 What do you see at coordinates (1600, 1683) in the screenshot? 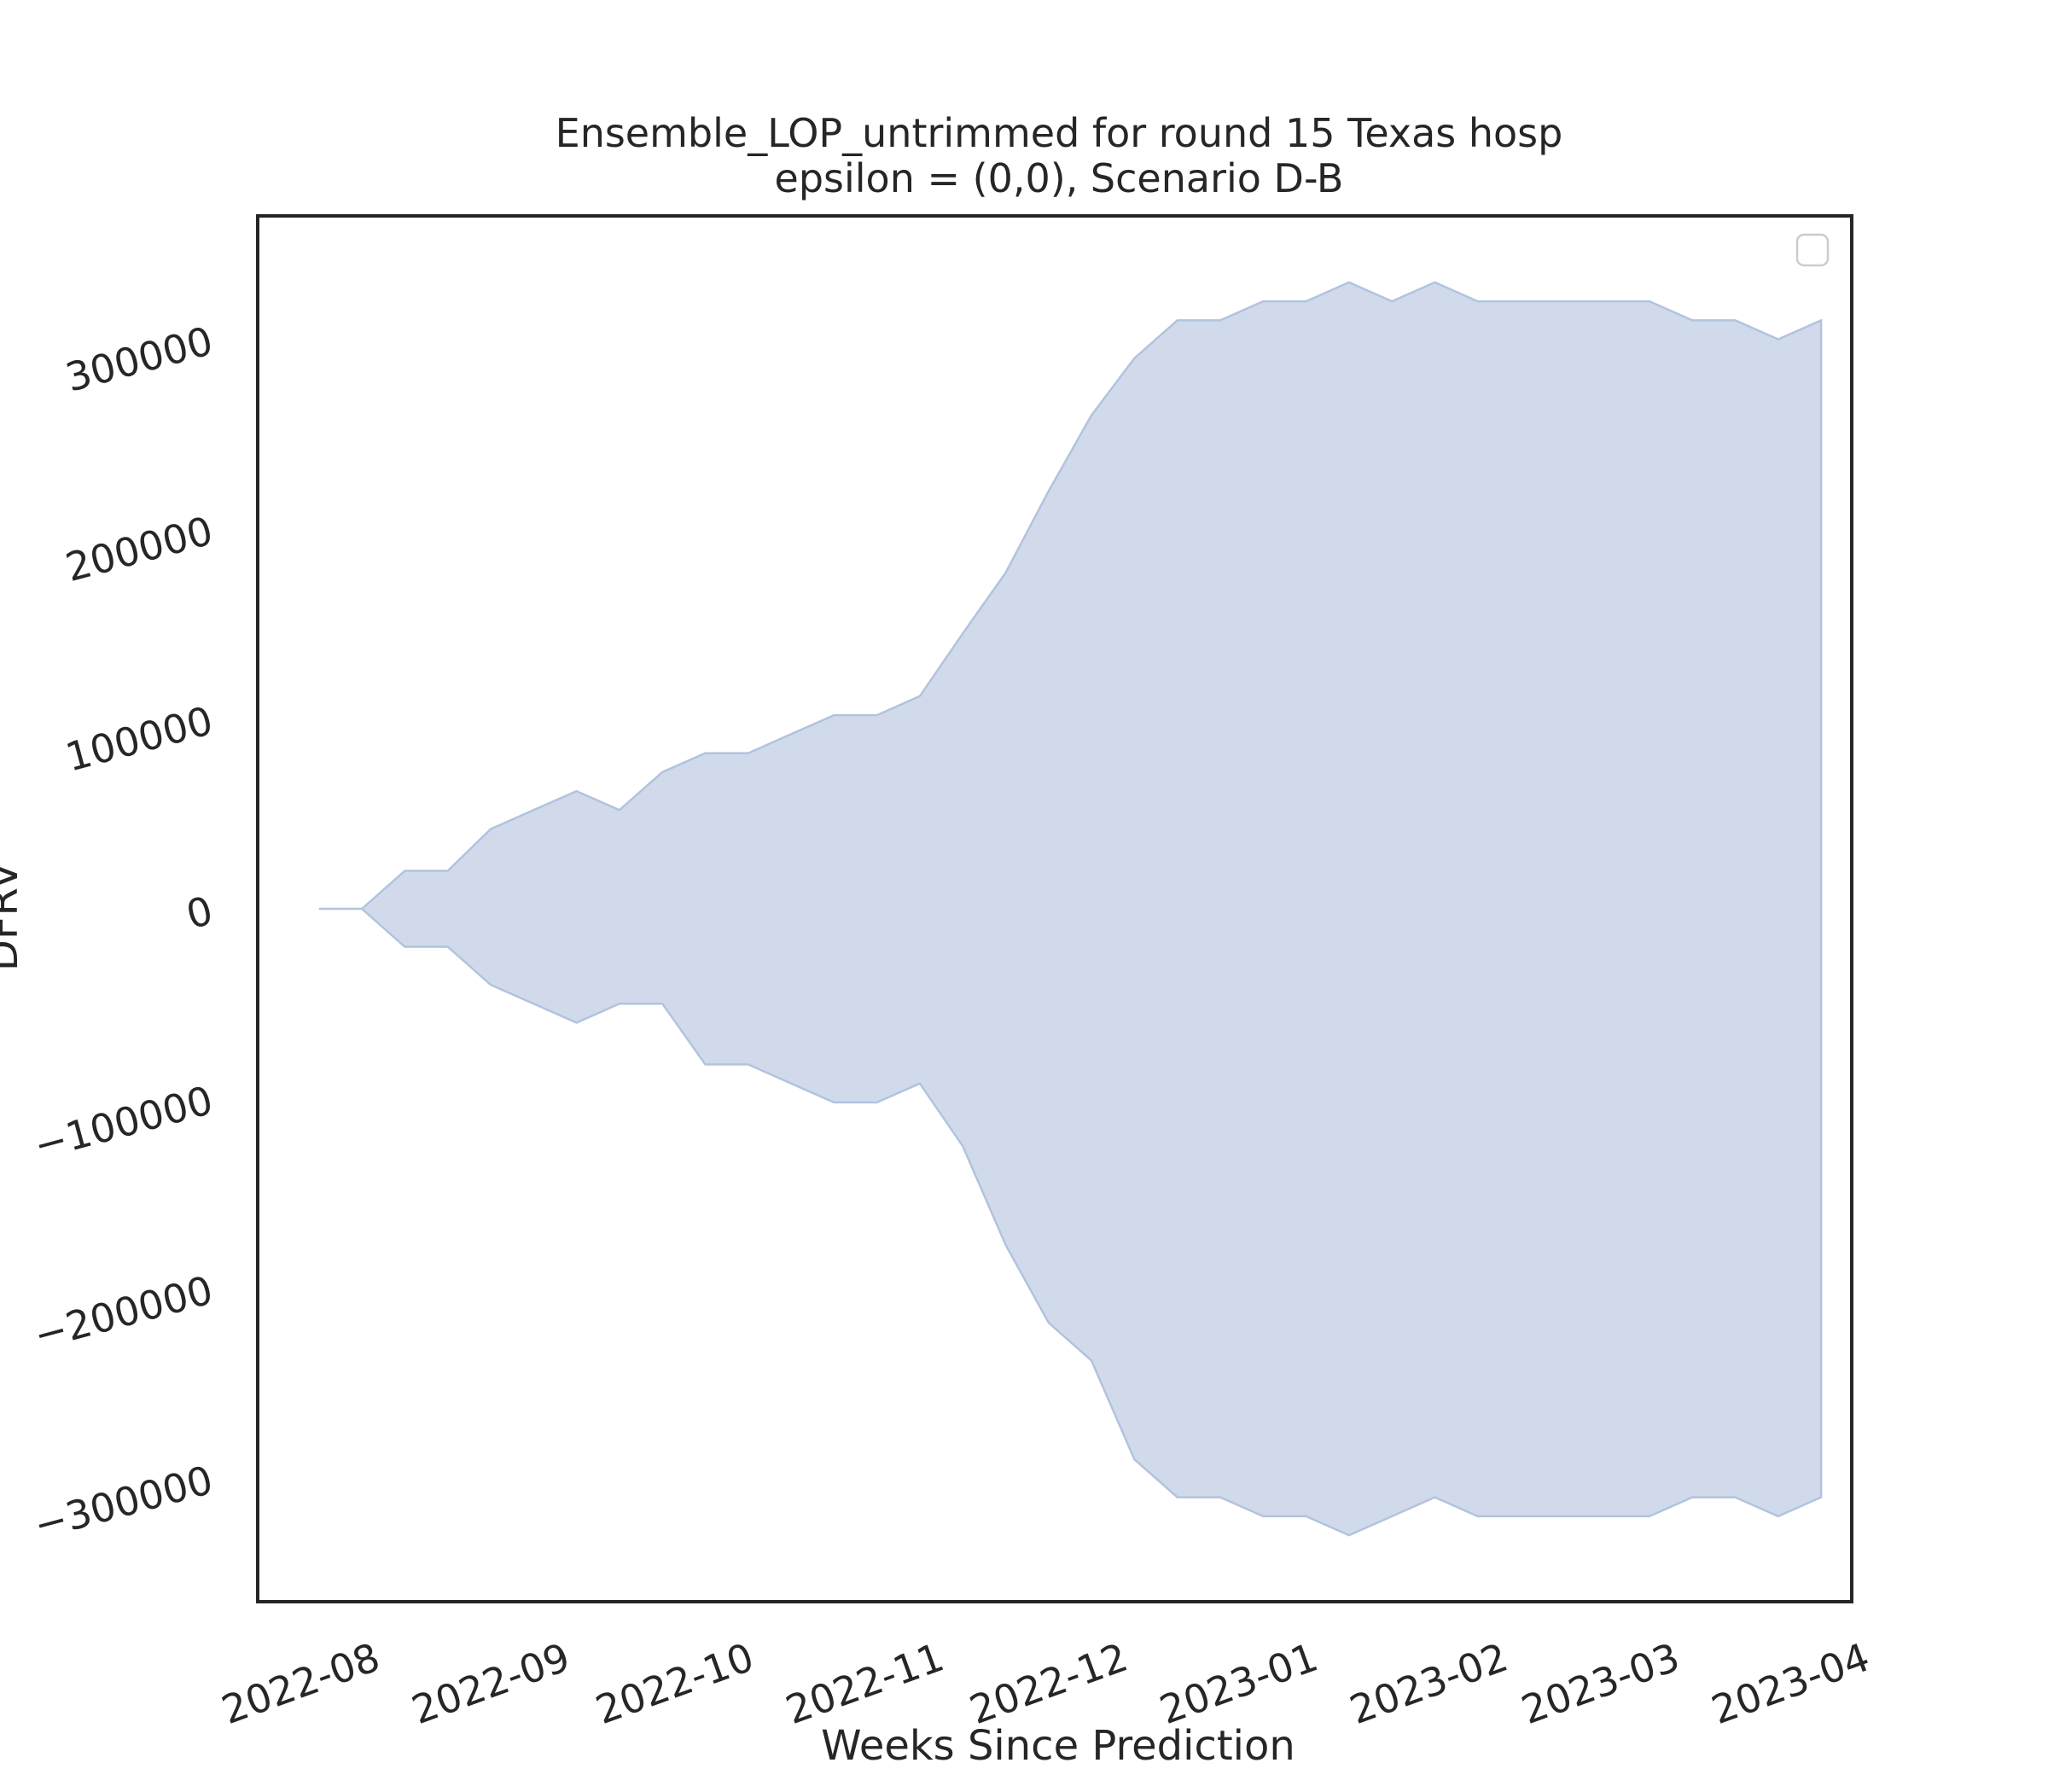
I see `x-tick-label: 2023-03` at bounding box center [1600, 1683].